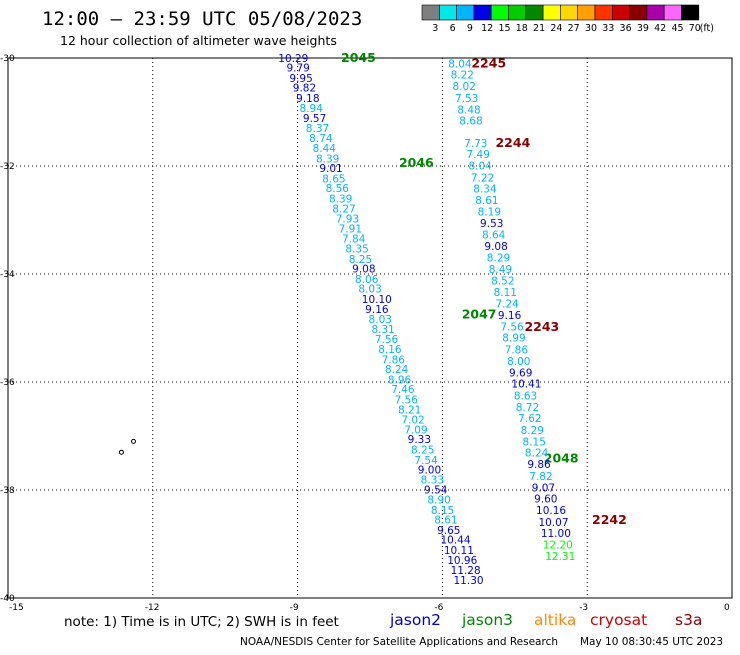 This screenshot has width=740, height=655. Describe the element at coordinates (526, 385) in the screenshot. I see `wave-height-value: 10.41` at that location.